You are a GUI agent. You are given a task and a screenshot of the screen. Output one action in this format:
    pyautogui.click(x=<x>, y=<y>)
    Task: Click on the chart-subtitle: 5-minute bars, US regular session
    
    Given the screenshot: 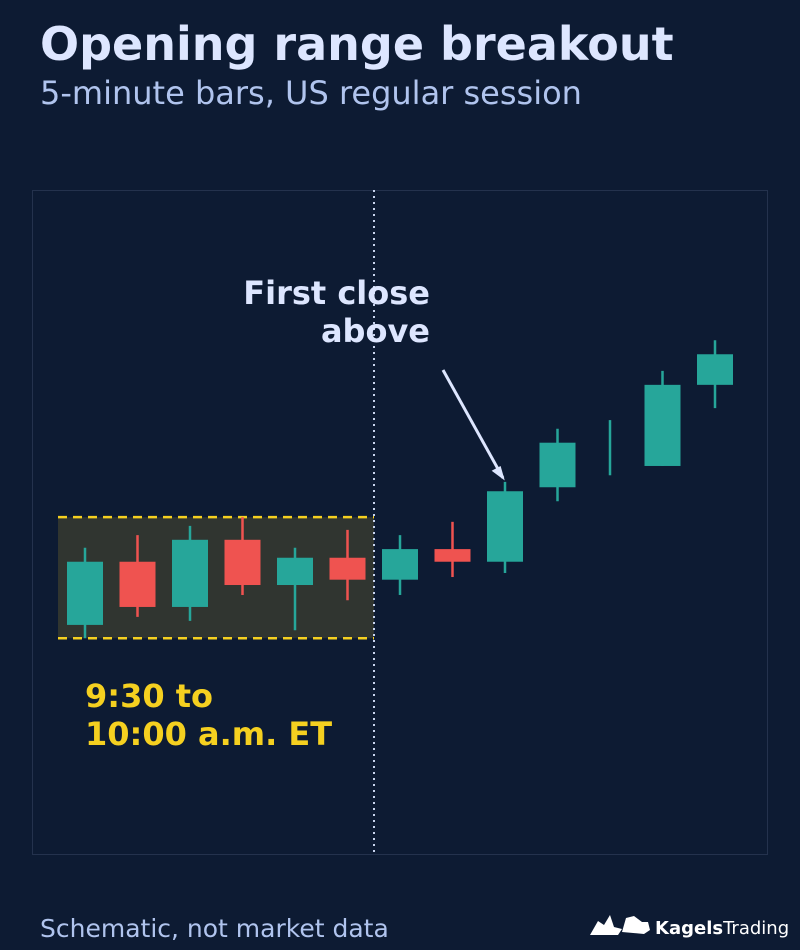 What is the action you would take?
    pyautogui.click(x=311, y=93)
    